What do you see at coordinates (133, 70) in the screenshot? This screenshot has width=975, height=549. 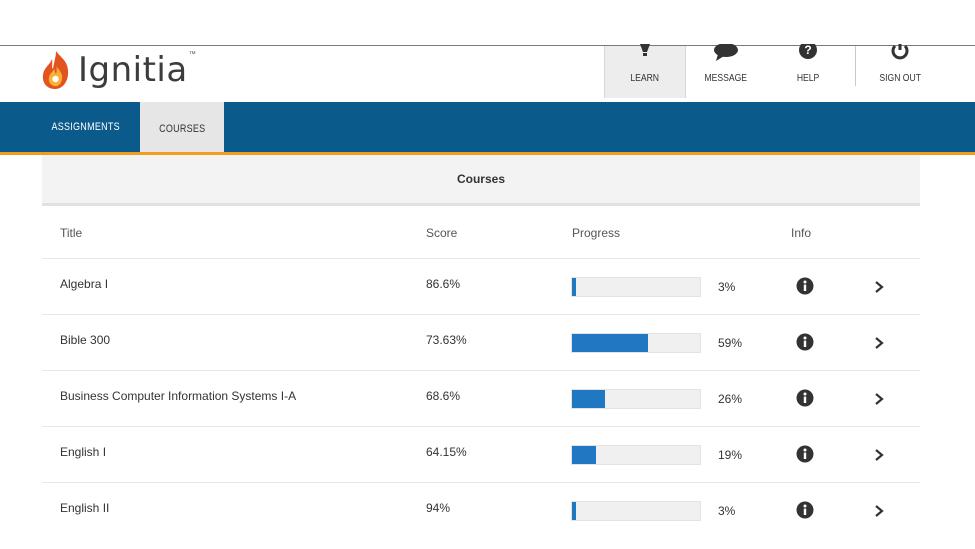 I see `logo-wordmark: Ignitia` at bounding box center [133, 70].